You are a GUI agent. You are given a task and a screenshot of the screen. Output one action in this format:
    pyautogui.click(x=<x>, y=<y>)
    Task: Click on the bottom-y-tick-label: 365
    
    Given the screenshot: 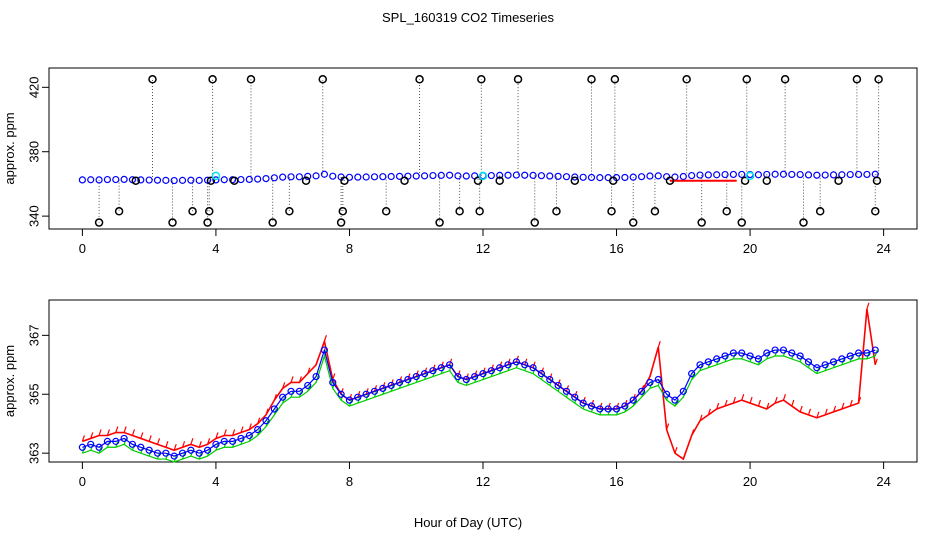 What is the action you would take?
    pyautogui.click(x=33, y=394)
    